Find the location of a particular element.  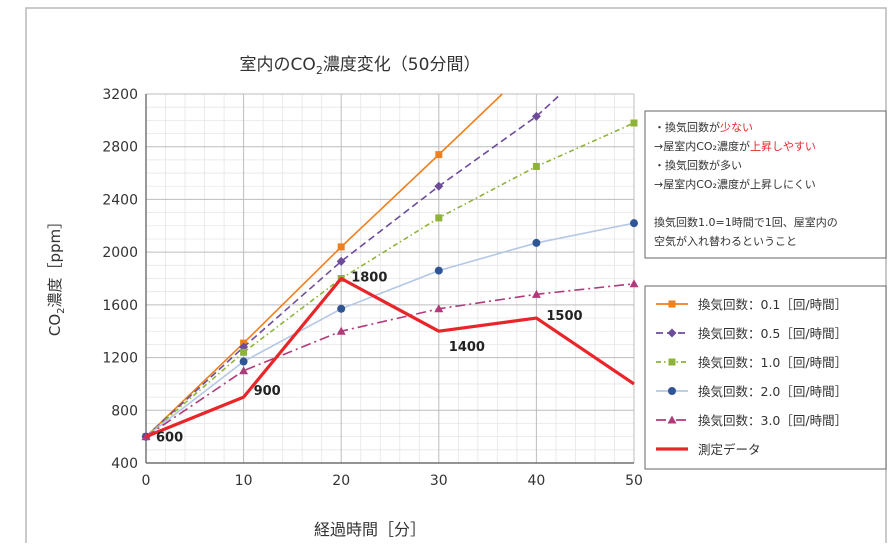

note-line: →屋室内CO₂濃度が上昇しやすい is located at coordinates (735, 146).